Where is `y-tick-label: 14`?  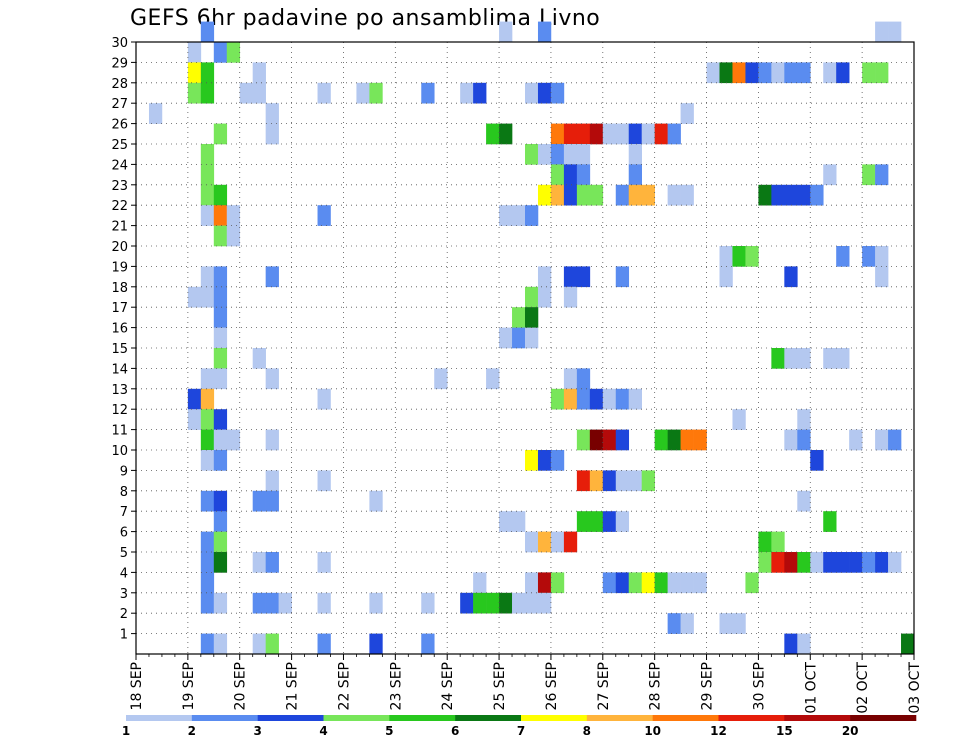 y-tick-label: 14 is located at coordinates (119, 369).